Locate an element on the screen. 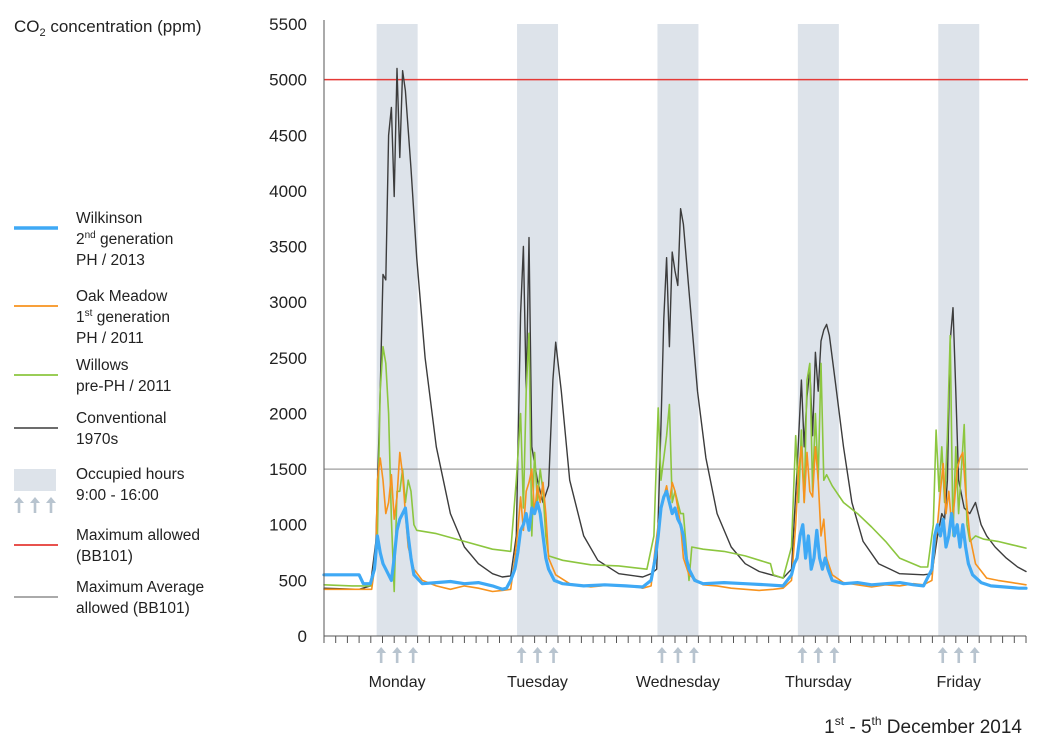 The width and height of the screenshot is (1050, 747). occupancy-arrows-thursday is located at coordinates (818, 655).